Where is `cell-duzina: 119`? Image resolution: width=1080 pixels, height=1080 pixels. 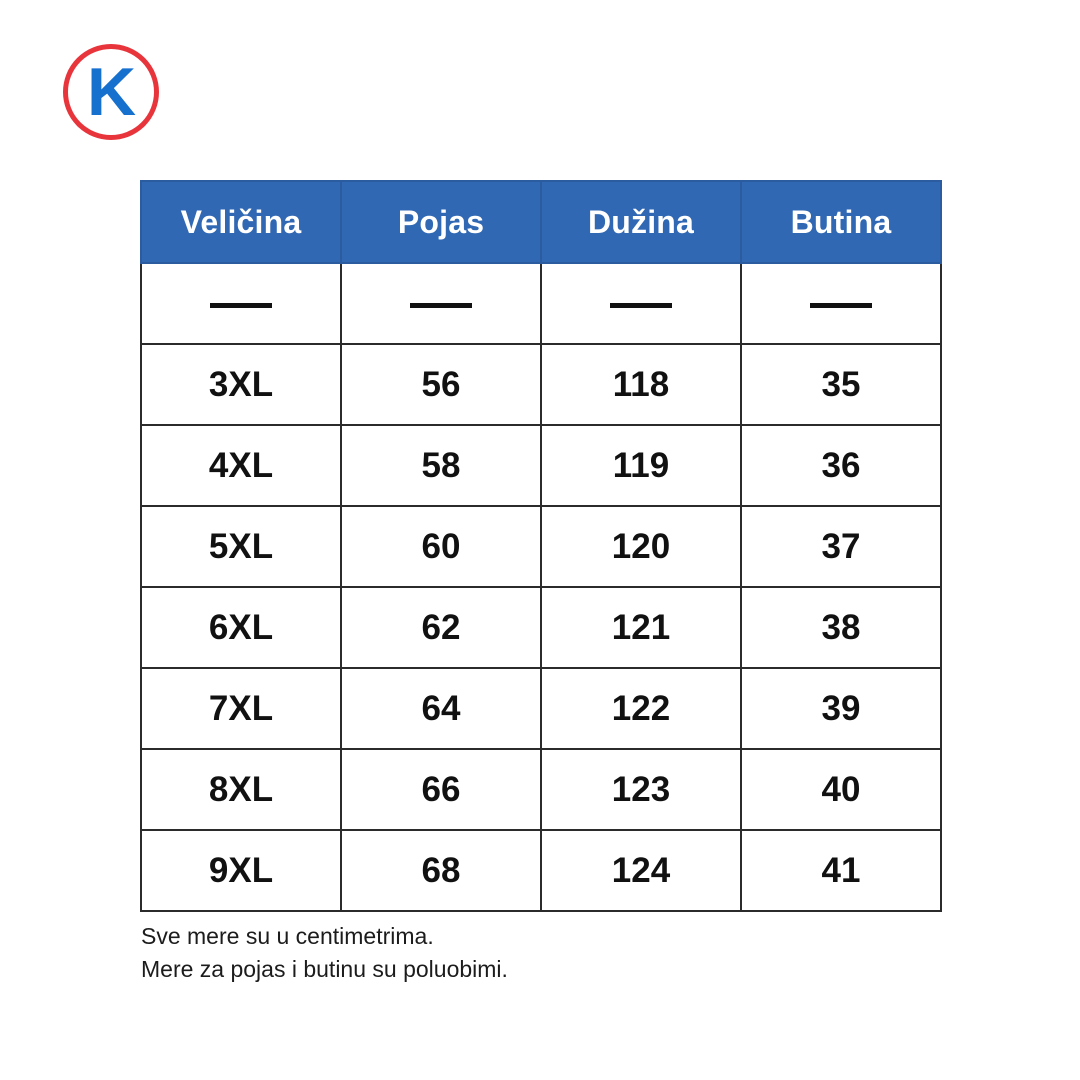 cell-duzina: 119 is located at coordinates (641, 465).